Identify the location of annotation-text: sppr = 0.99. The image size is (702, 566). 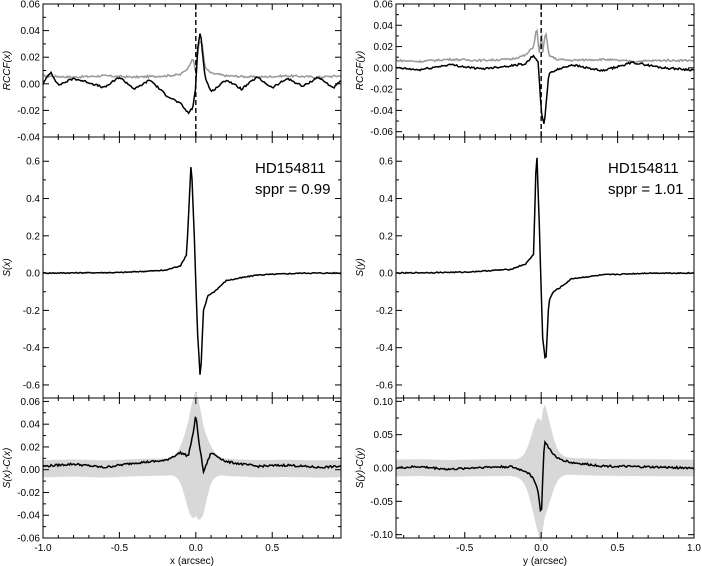
(292, 189).